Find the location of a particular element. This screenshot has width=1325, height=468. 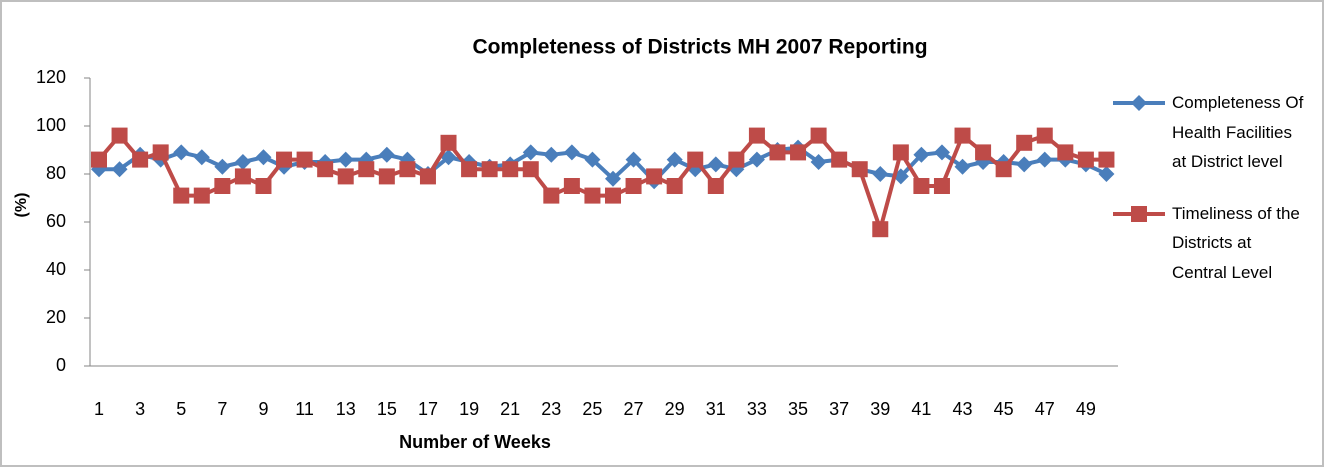

y-tick-label: 60 is located at coordinates (56, 221).